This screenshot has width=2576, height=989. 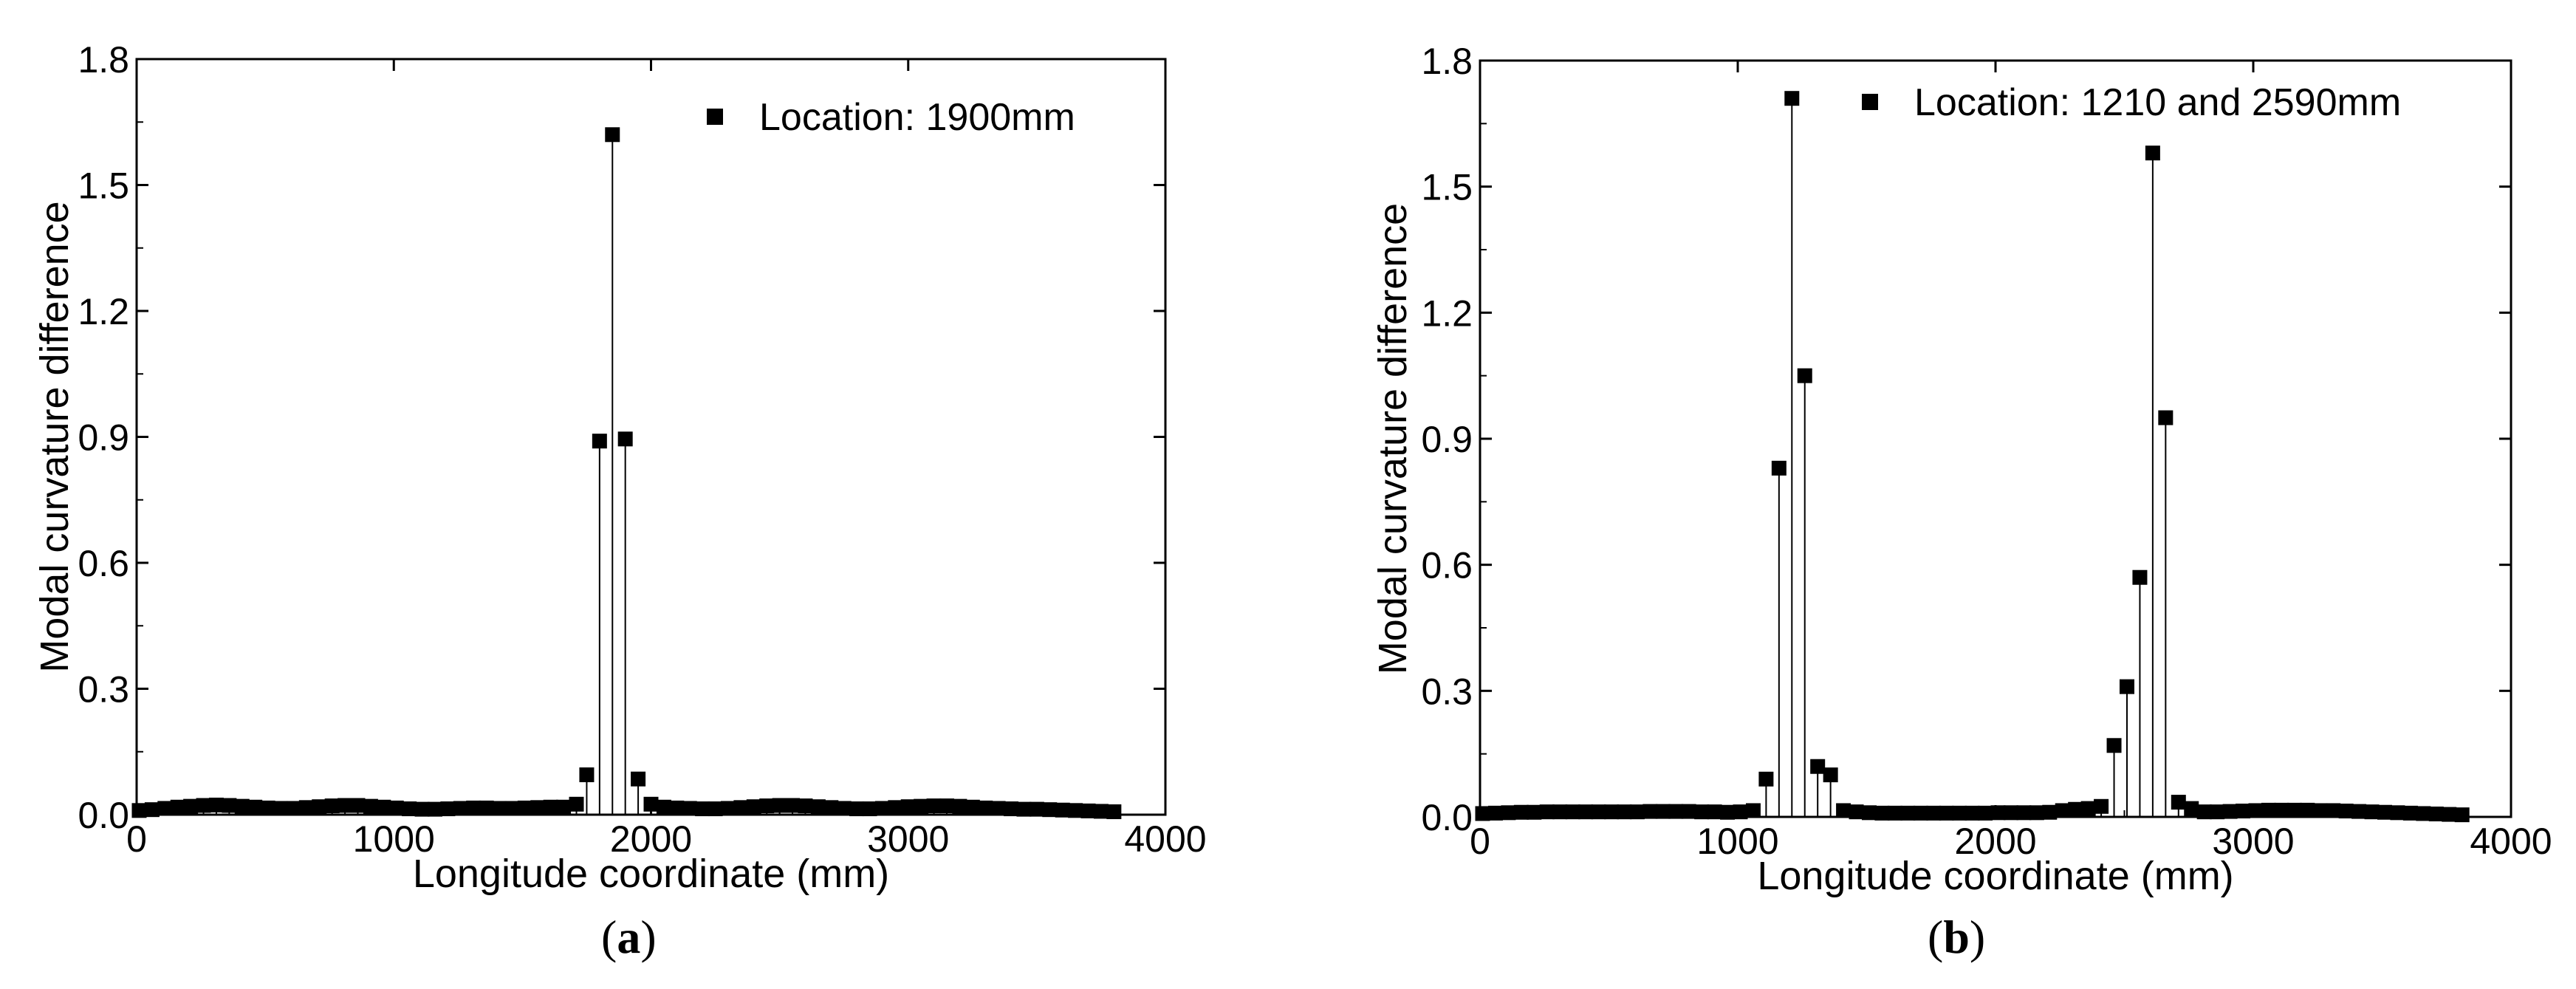 I want to click on caption-b: (b), so click(x=1957, y=937).